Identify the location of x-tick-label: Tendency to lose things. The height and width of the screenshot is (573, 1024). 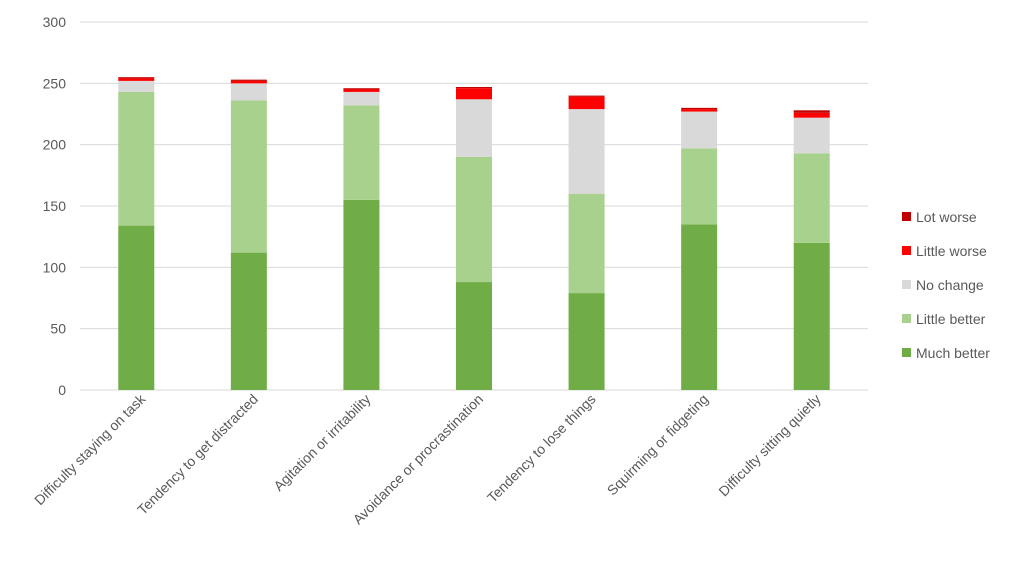
(541, 448).